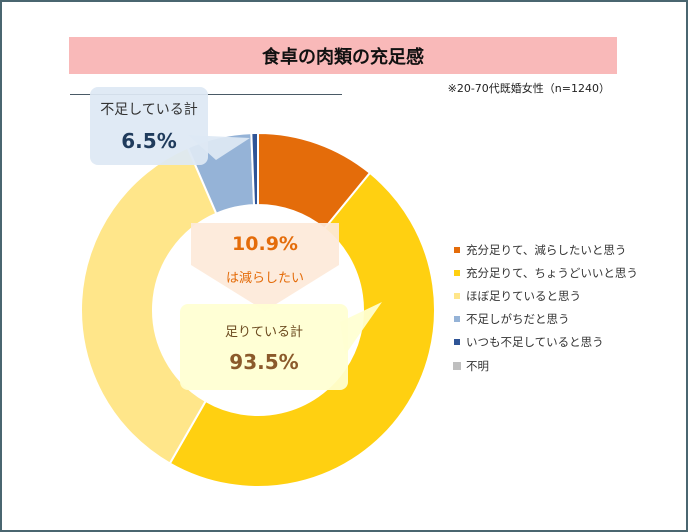  I want to click on reduce-label: は減らしたい, so click(264, 278).